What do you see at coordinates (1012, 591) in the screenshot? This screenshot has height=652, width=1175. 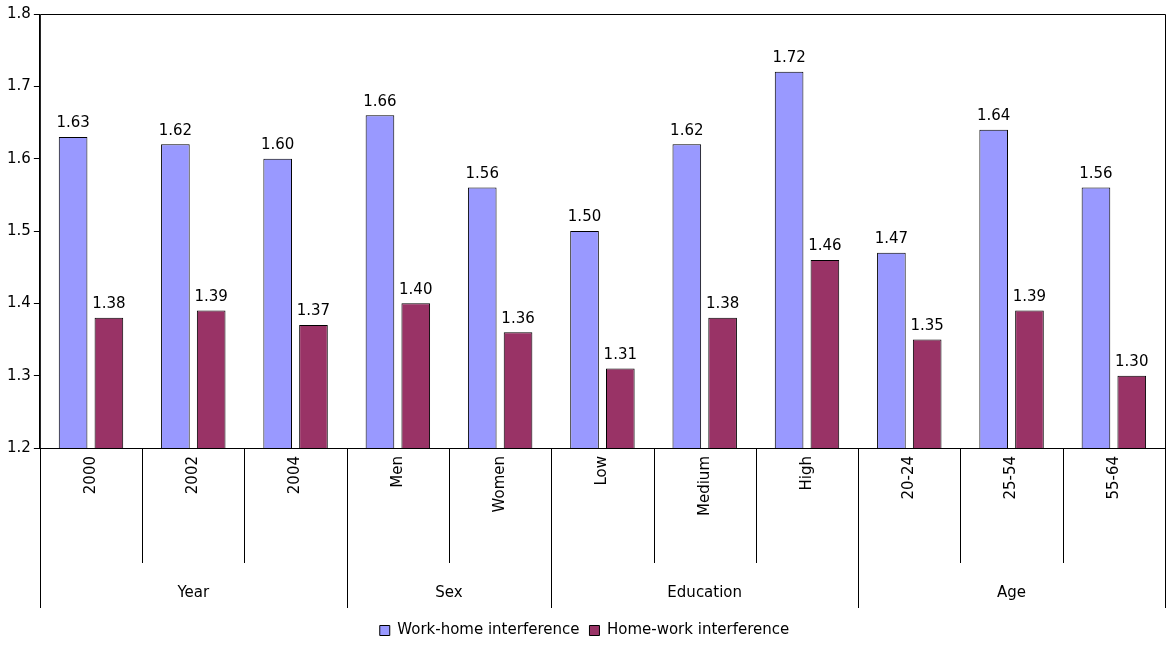 I see `annotation: Age` at bounding box center [1012, 591].